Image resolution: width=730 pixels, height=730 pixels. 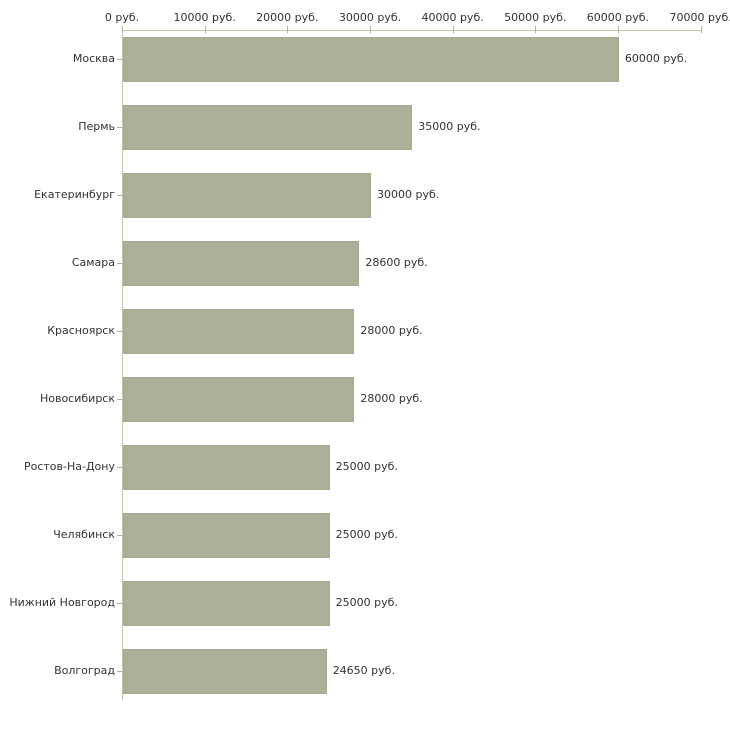 What do you see at coordinates (449, 126) in the screenshot?
I see `bar-value-label: 35000 руб.` at bounding box center [449, 126].